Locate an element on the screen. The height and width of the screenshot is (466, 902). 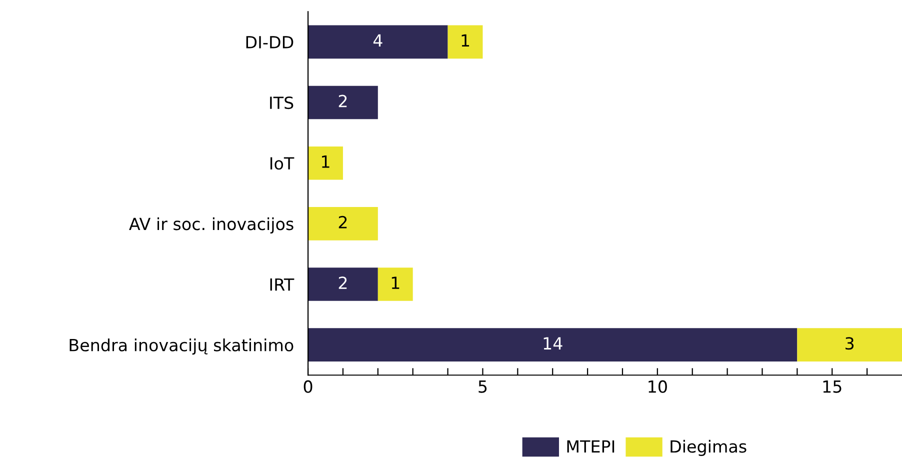
data-label: 14 is located at coordinates (553, 343).